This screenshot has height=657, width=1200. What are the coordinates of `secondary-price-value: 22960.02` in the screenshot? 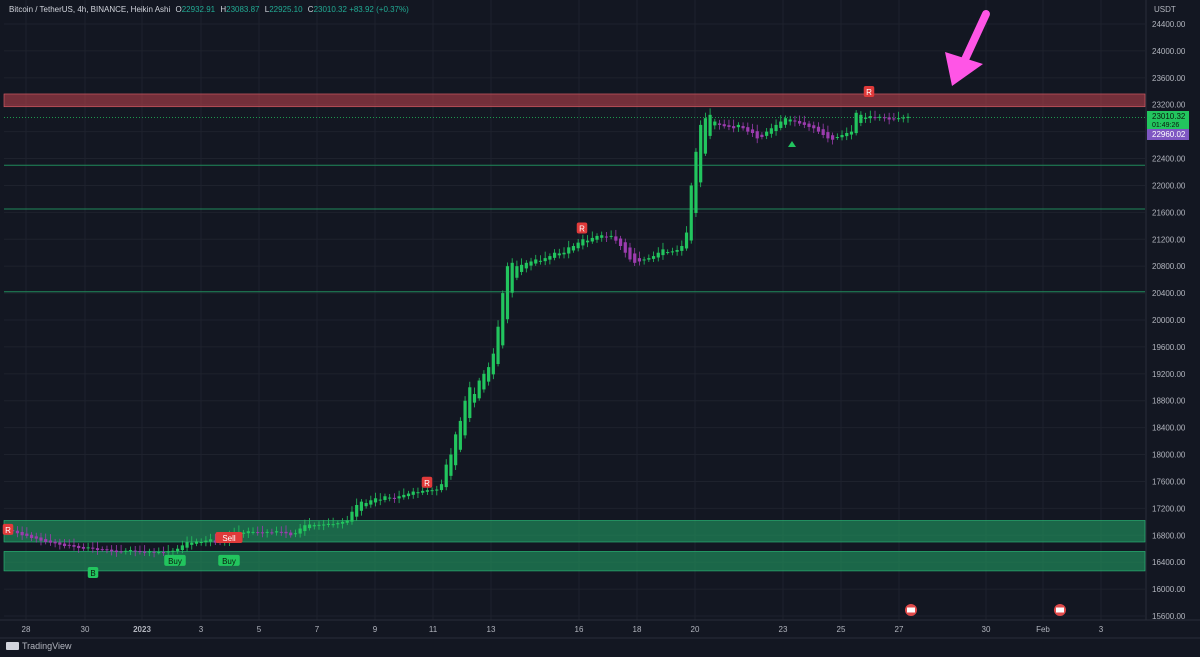 It's located at (1169, 134).